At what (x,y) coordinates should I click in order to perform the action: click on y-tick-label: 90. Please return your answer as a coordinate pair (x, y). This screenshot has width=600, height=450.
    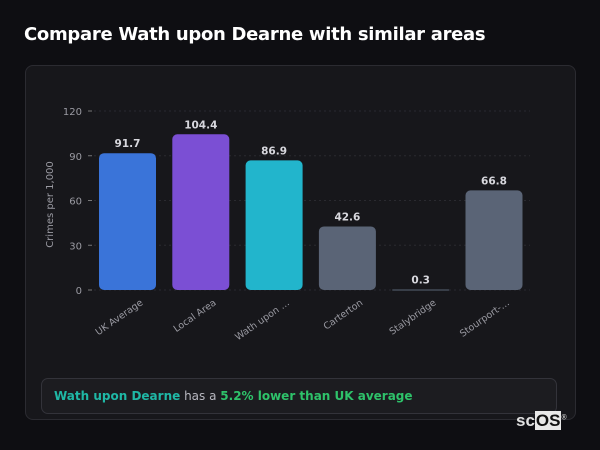
    Looking at the image, I should click on (75, 157).